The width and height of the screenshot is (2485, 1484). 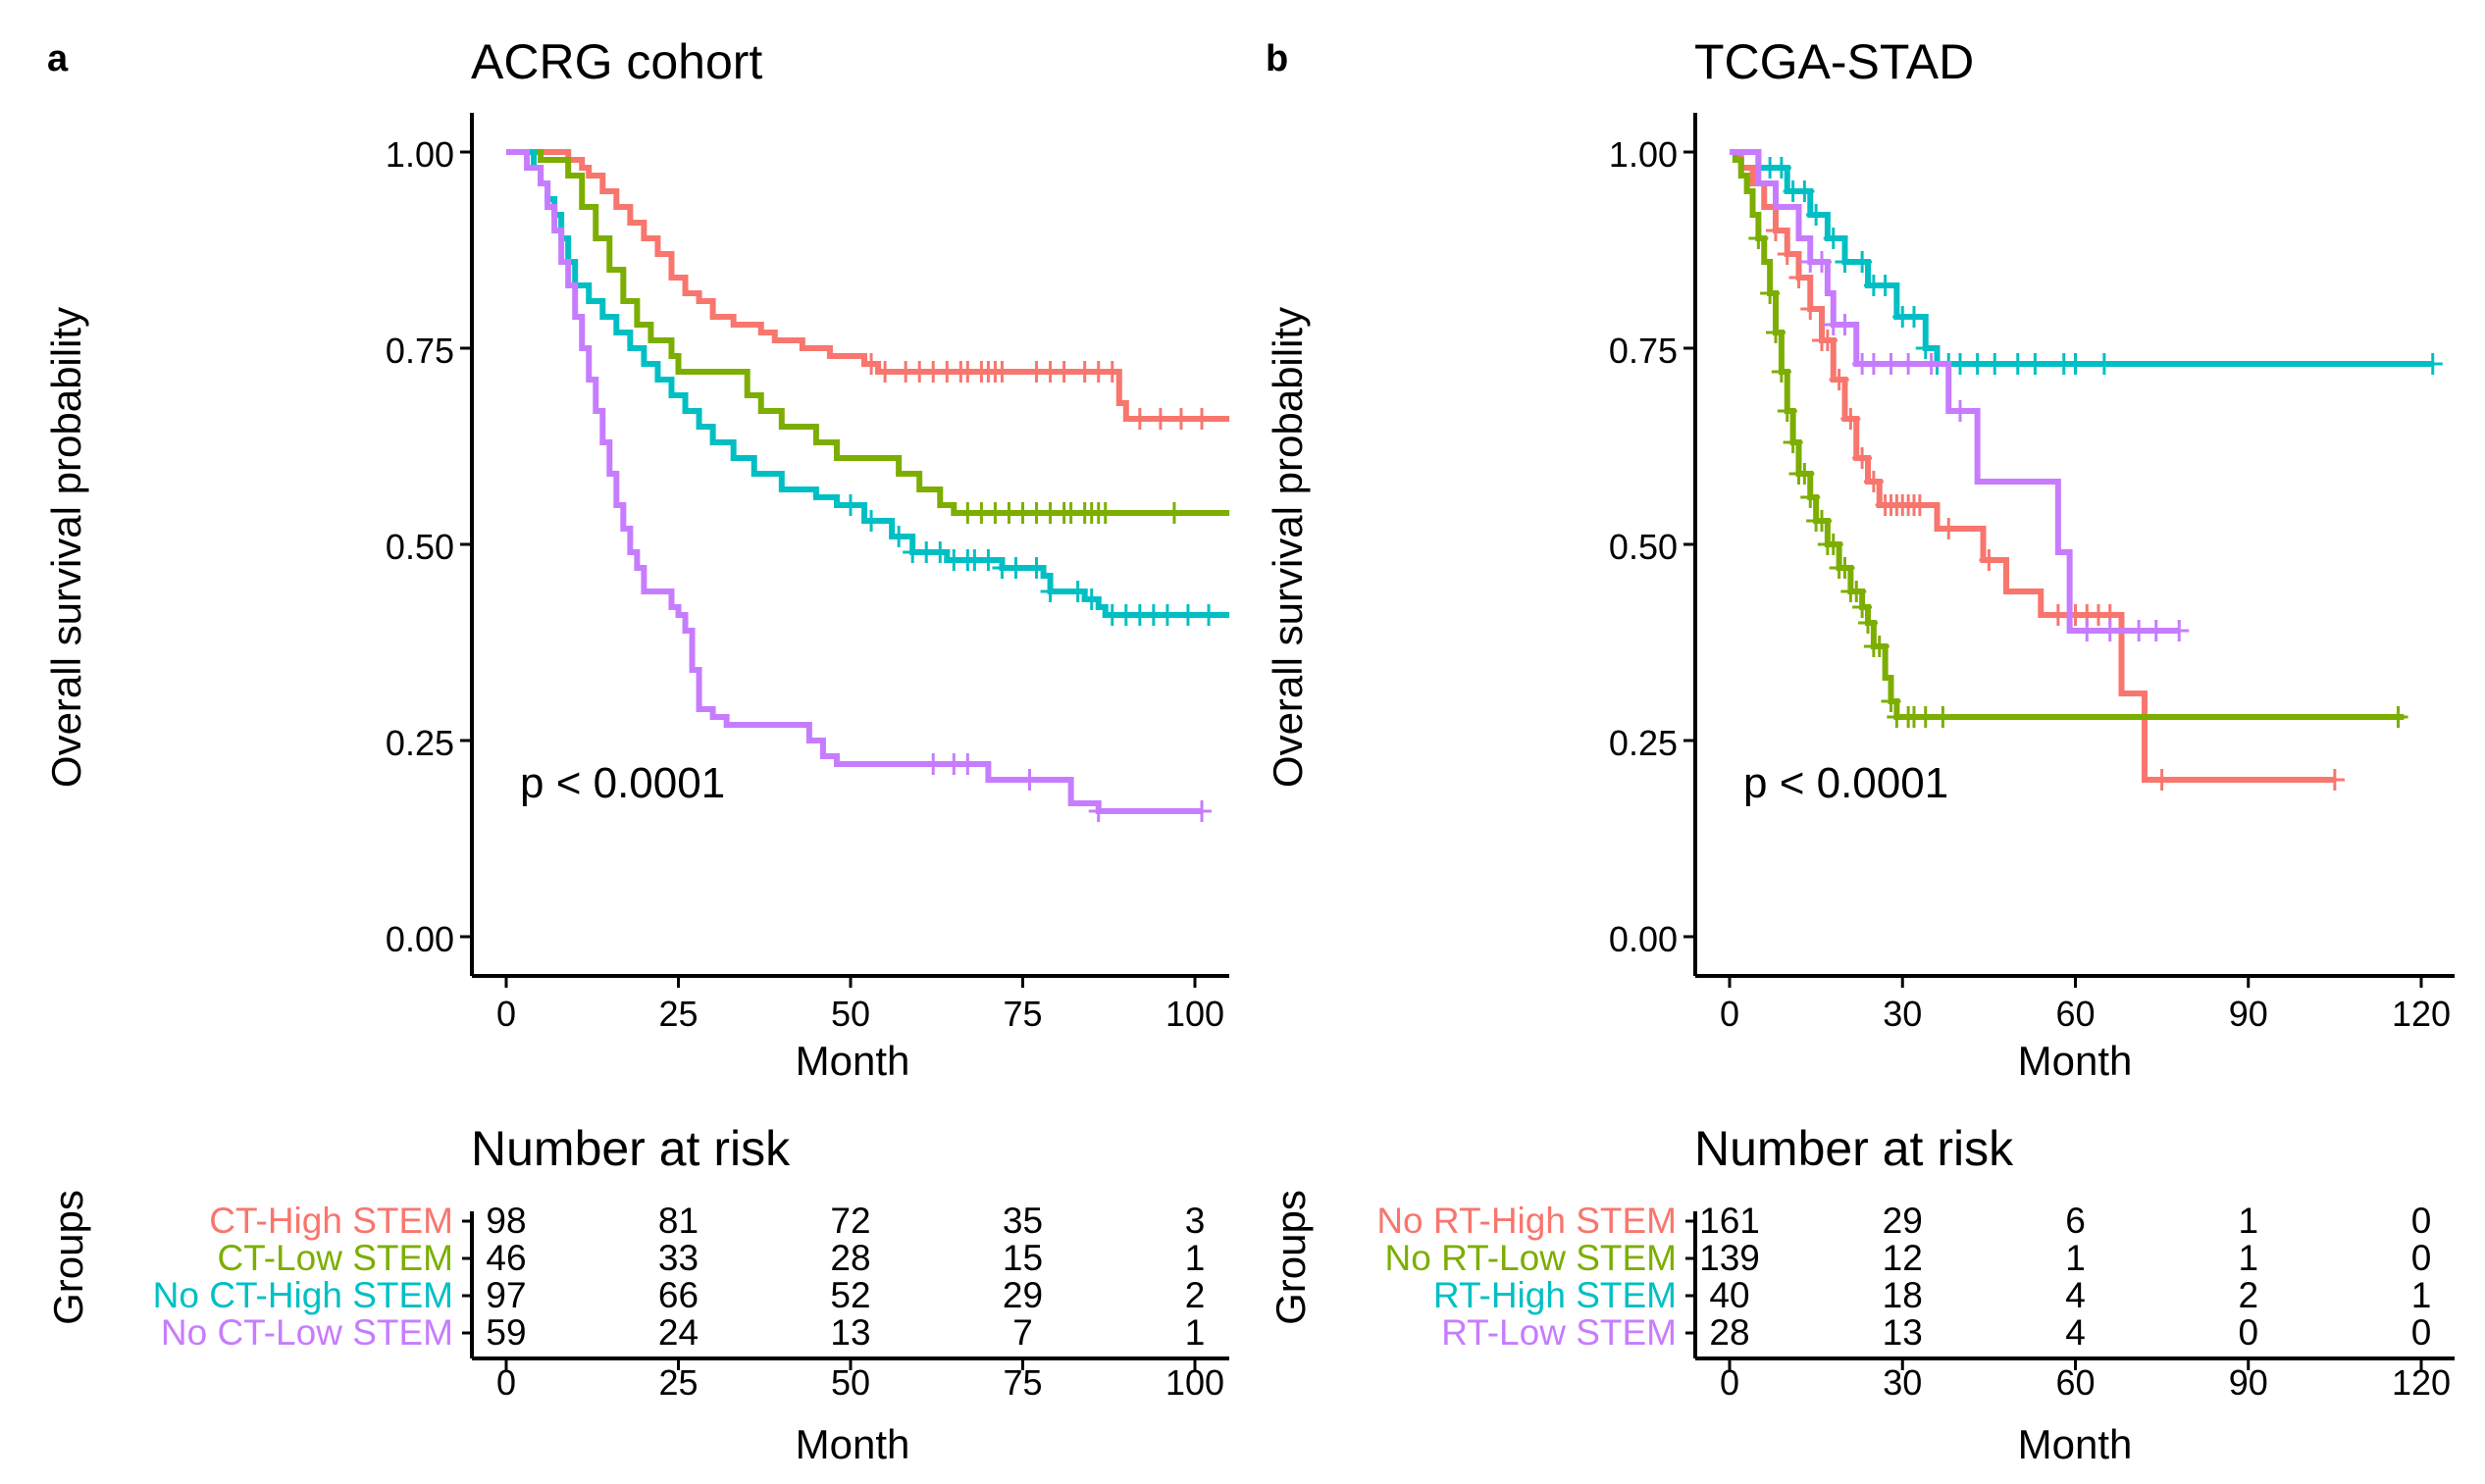 What do you see at coordinates (678, 1332) in the screenshot?
I see `risk-count: 24` at bounding box center [678, 1332].